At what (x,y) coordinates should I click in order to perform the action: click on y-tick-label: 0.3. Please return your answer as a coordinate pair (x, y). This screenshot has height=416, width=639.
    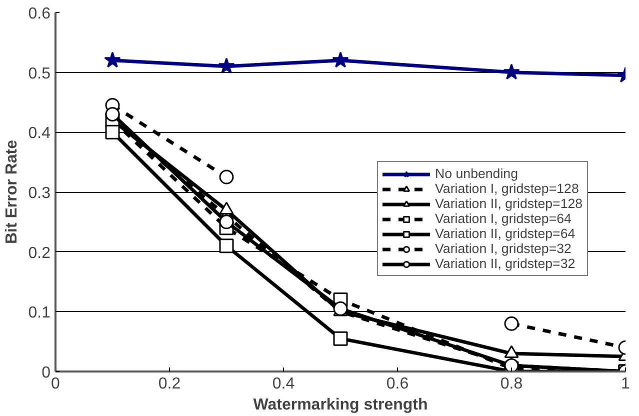
    Looking at the image, I should click on (39, 193).